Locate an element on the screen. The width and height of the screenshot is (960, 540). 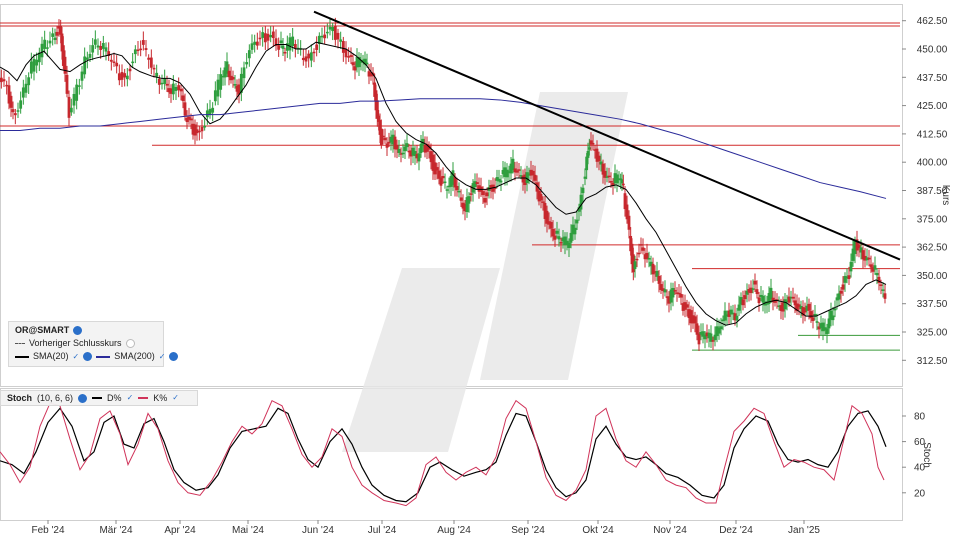
symbol-label: OR@SMART is located at coordinates (42, 330).